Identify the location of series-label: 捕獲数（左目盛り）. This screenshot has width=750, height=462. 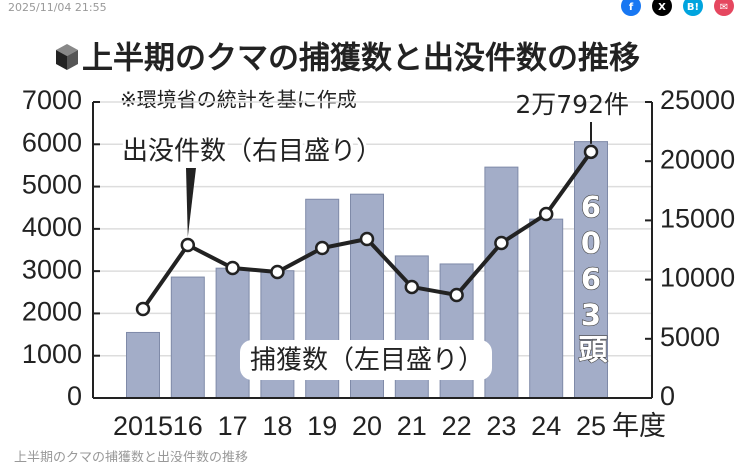
(367, 361).